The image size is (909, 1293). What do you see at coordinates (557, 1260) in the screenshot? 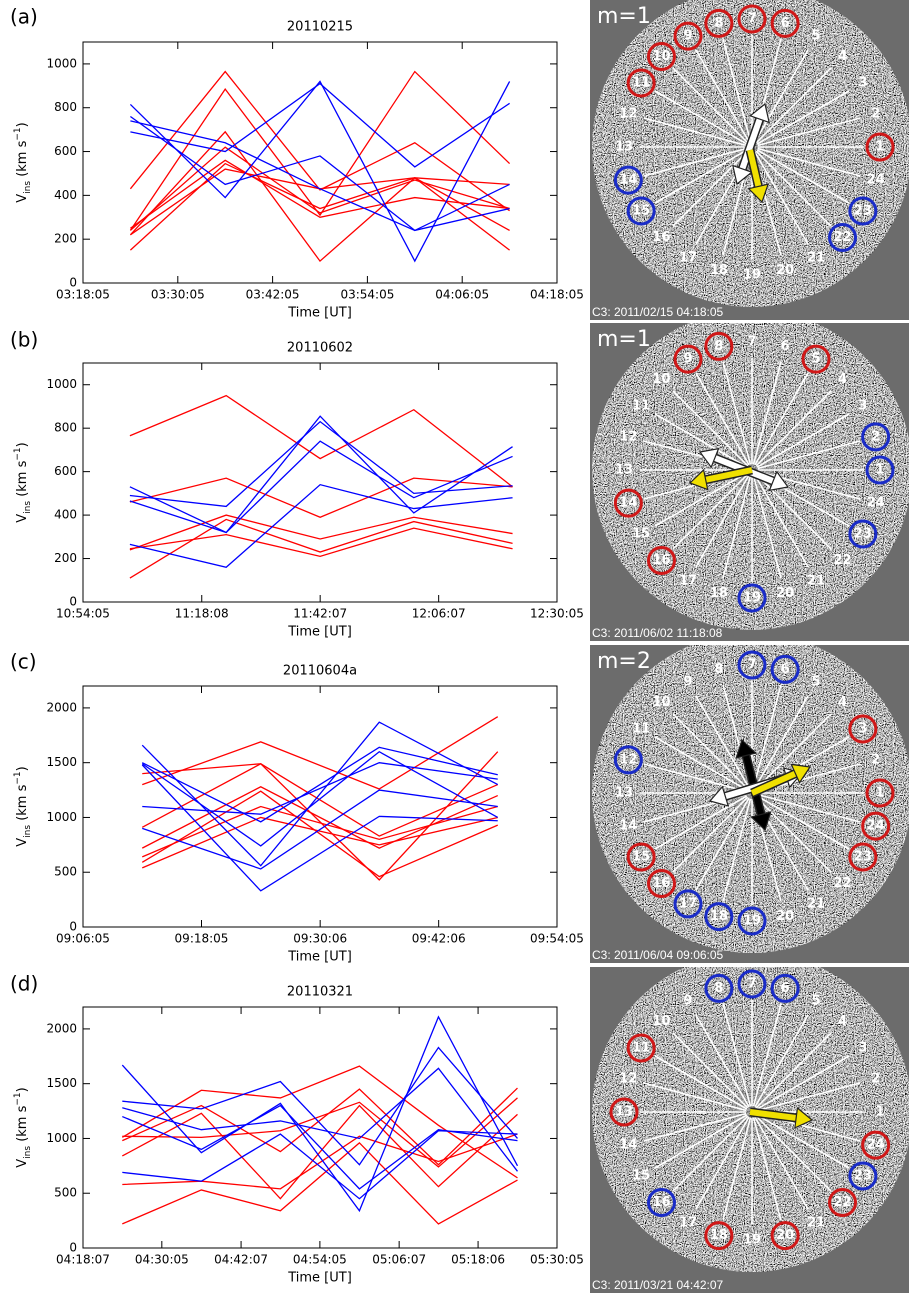
I see `x-tick-label: 05:30:05` at bounding box center [557, 1260].